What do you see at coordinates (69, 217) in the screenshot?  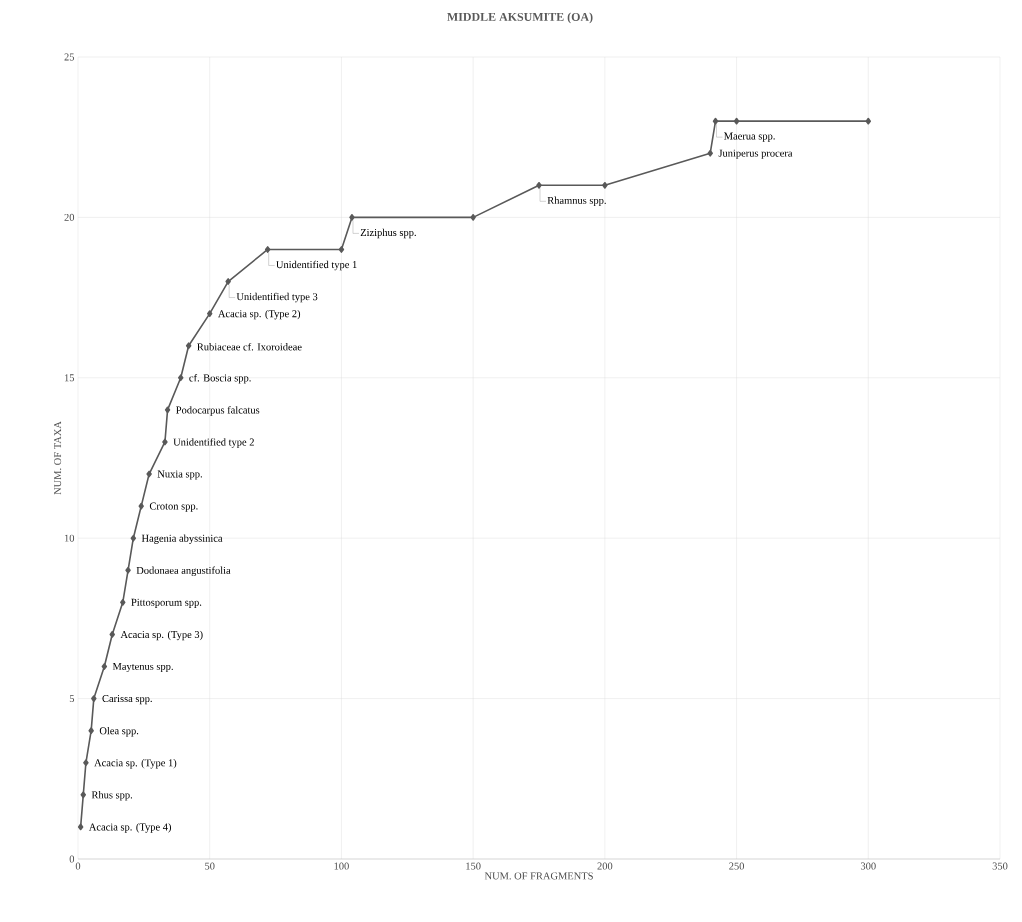 I see `y-tick-label: 20` at bounding box center [69, 217].